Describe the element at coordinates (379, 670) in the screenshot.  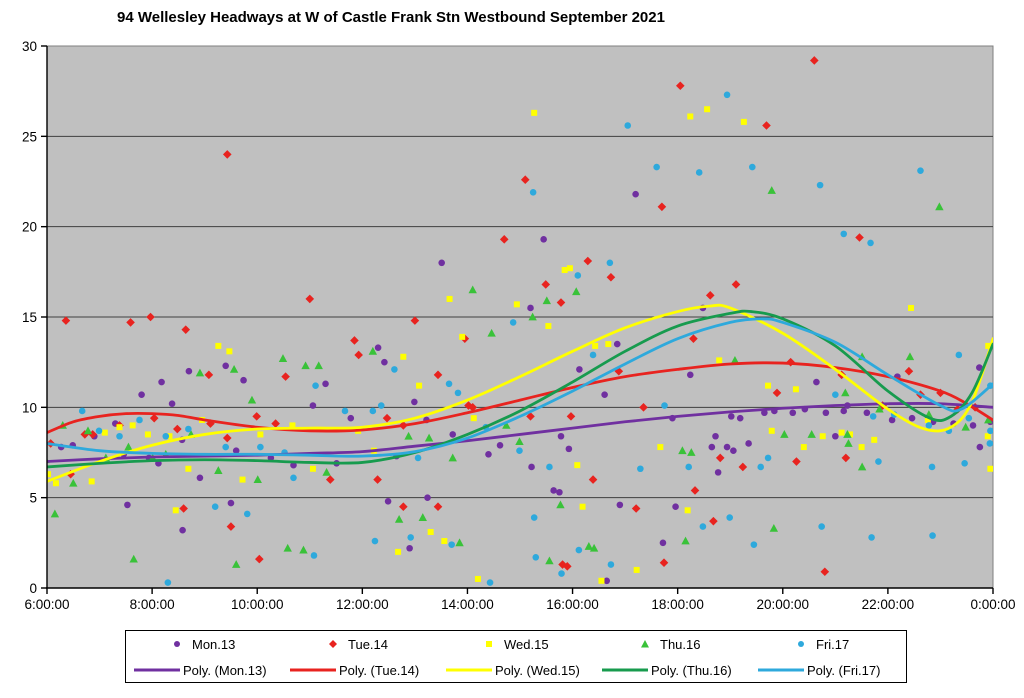
I see `legend-label: Poly. (Tue.14)` at that location.